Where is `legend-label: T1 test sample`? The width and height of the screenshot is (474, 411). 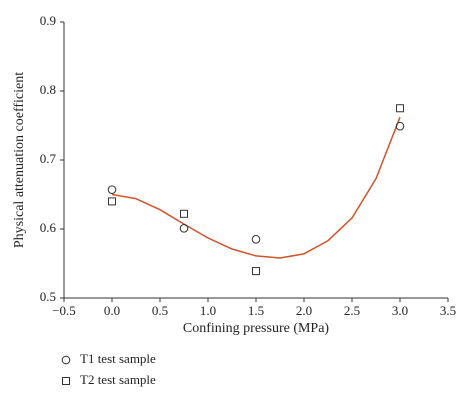 legend-label: T1 test sample is located at coordinates (118, 358).